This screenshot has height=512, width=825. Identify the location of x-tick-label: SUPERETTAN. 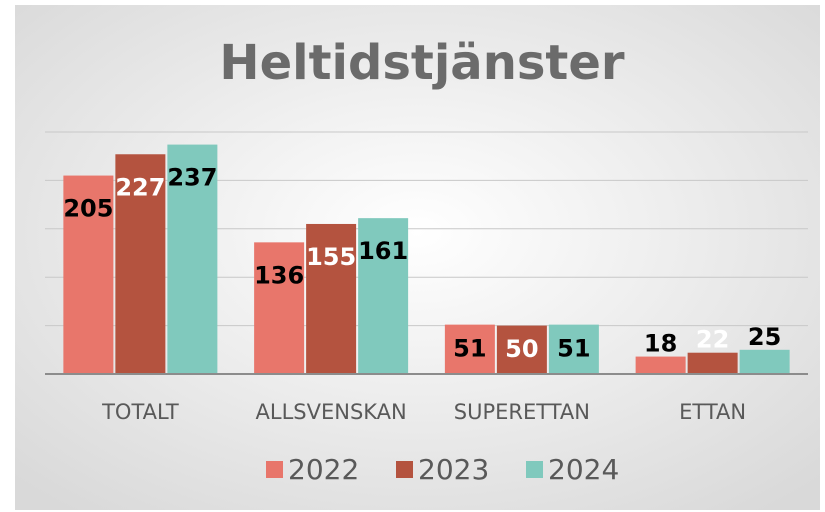
(522, 412).